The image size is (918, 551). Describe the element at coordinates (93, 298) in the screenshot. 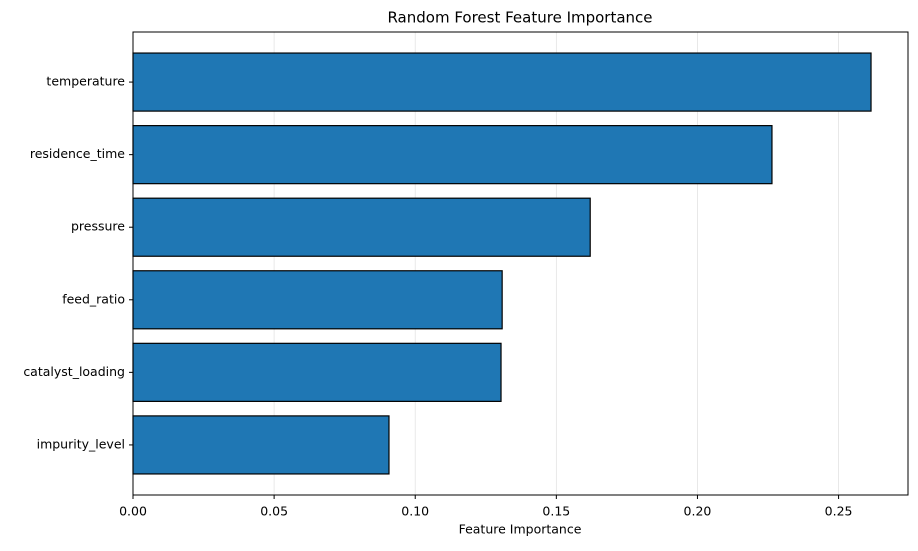

I see `y-tick-label: feed_ratio` at that location.